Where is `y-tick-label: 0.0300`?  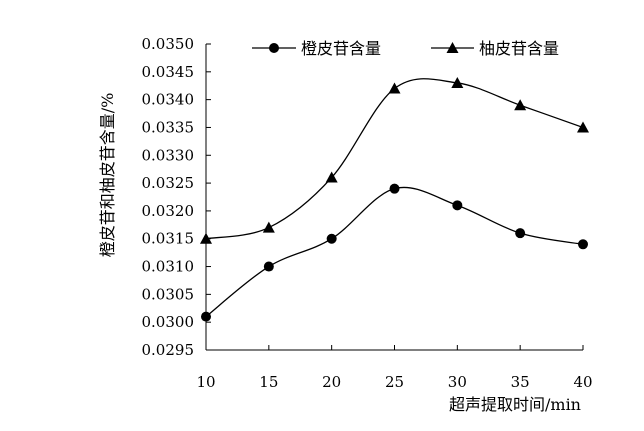 y-tick-label: 0.0300 is located at coordinates (168, 322).